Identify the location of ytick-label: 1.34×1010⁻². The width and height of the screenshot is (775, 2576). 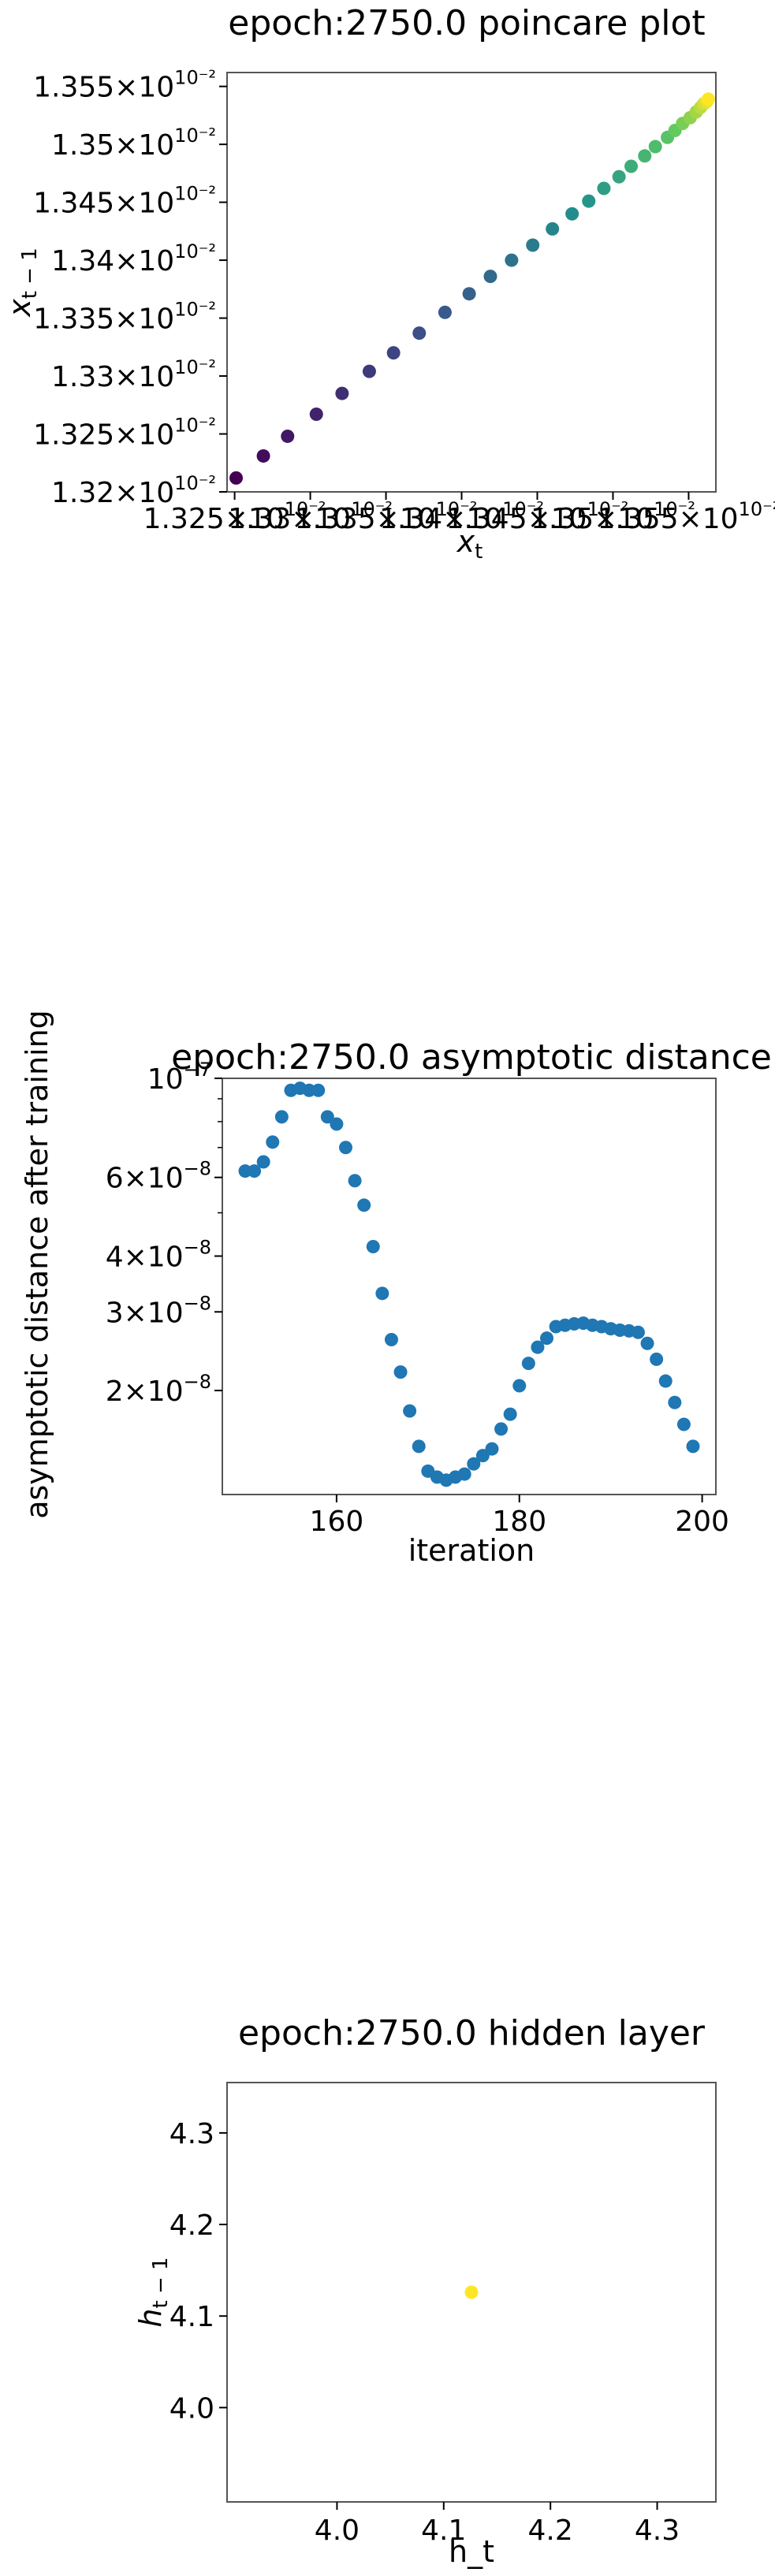
(133, 258).